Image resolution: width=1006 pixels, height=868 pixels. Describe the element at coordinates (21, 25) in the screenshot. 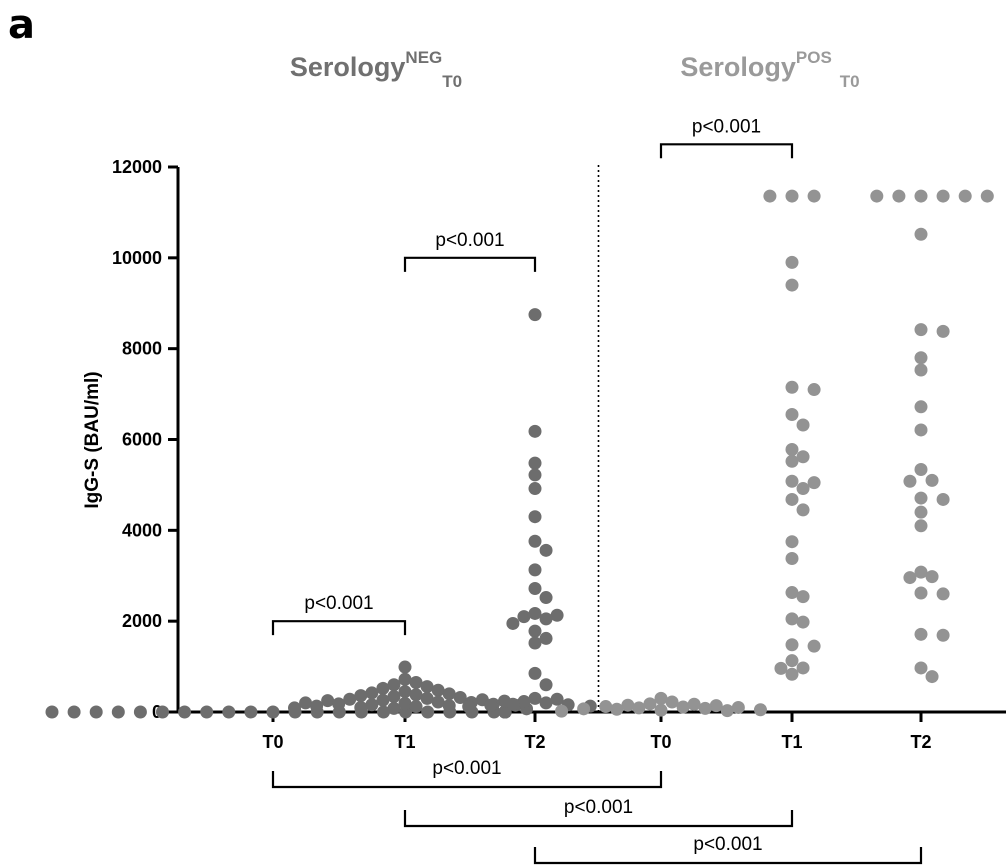

I see `panel-label: a` at that location.